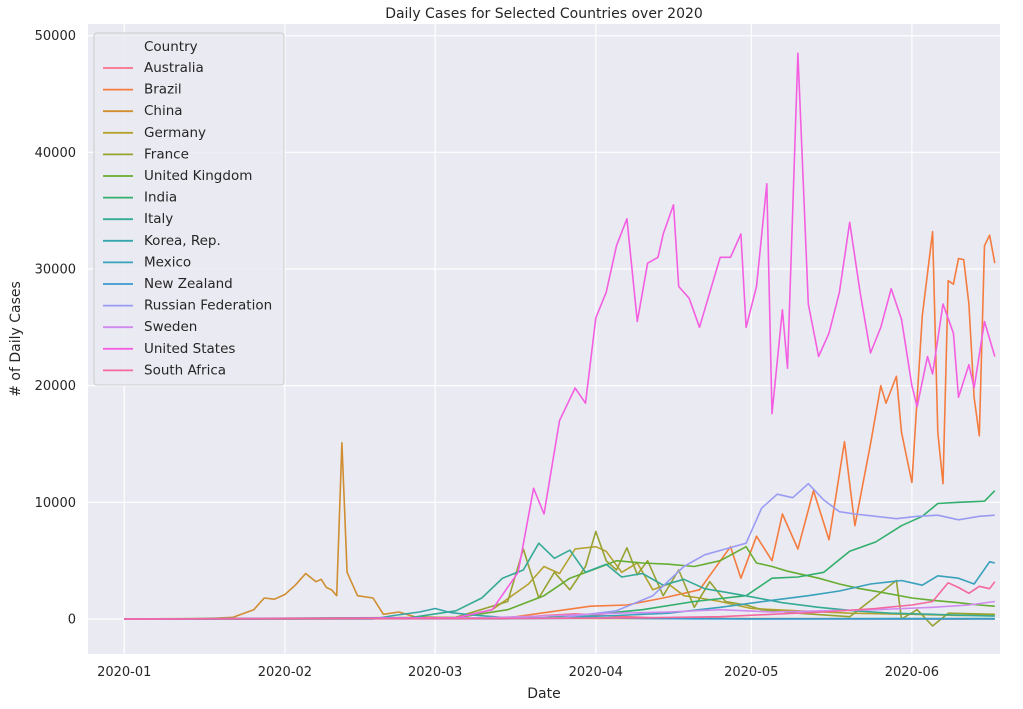 The width and height of the screenshot is (1023, 709). Describe the element at coordinates (543, 694) in the screenshot. I see `x-axis-label: Date` at that location.